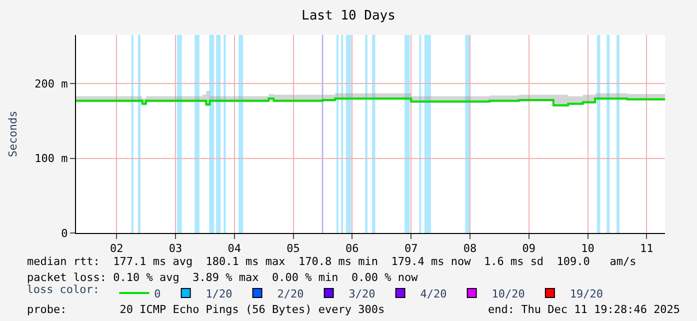 The width and height of the screenshot is (697, 321). What do you see at coordinates (331, 261) in the screenshot?
I see `text: median rtt: 177.1 ms avg 180.1 ms max 170.8 ms min 179.4 ms now 1.6 ms sd 109.0 am/s` at bounding box center [331, 261].